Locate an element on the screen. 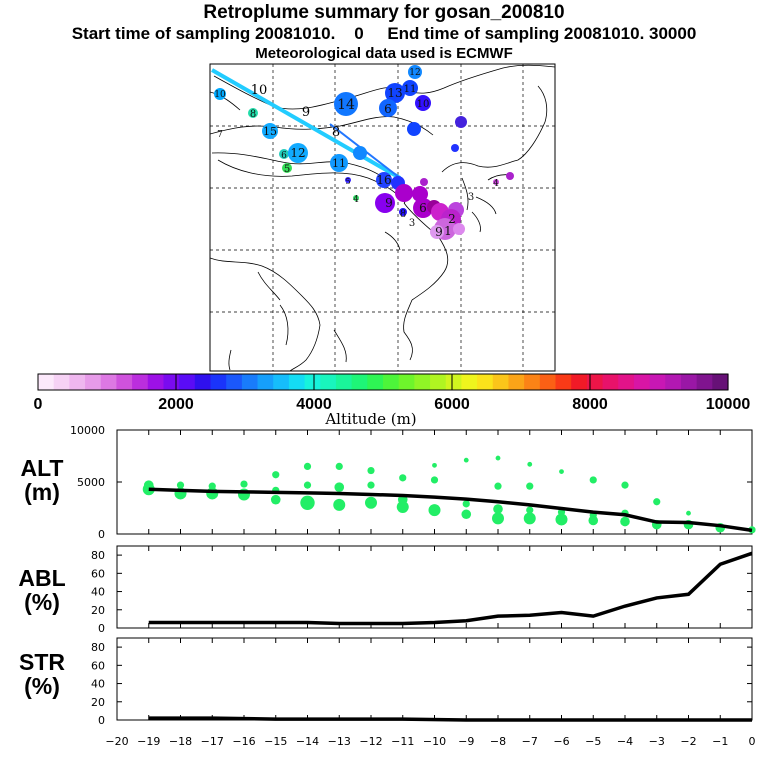 The image size is (768, 768). map-label: 15 is located at coordinates (270, 131).